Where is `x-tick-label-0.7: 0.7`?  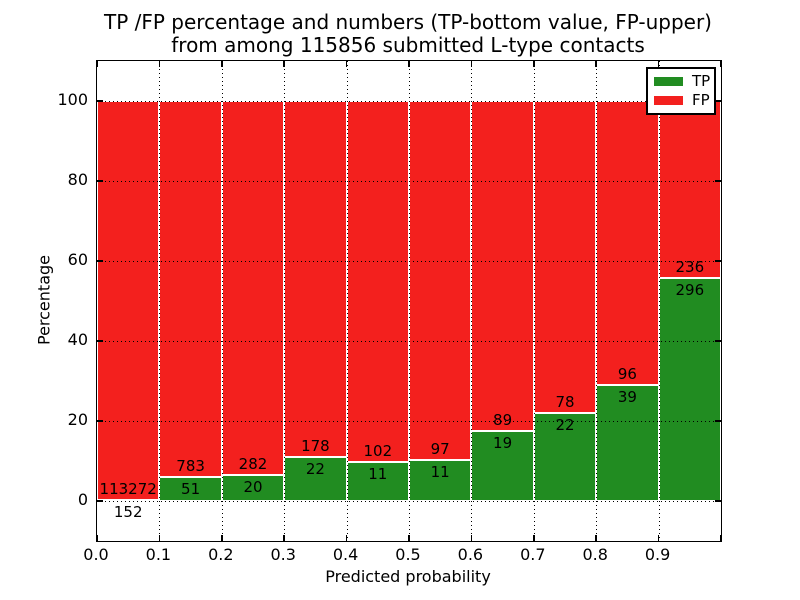 x-tick-label-0.7: 0.7 is located at coordinates (533, 554).